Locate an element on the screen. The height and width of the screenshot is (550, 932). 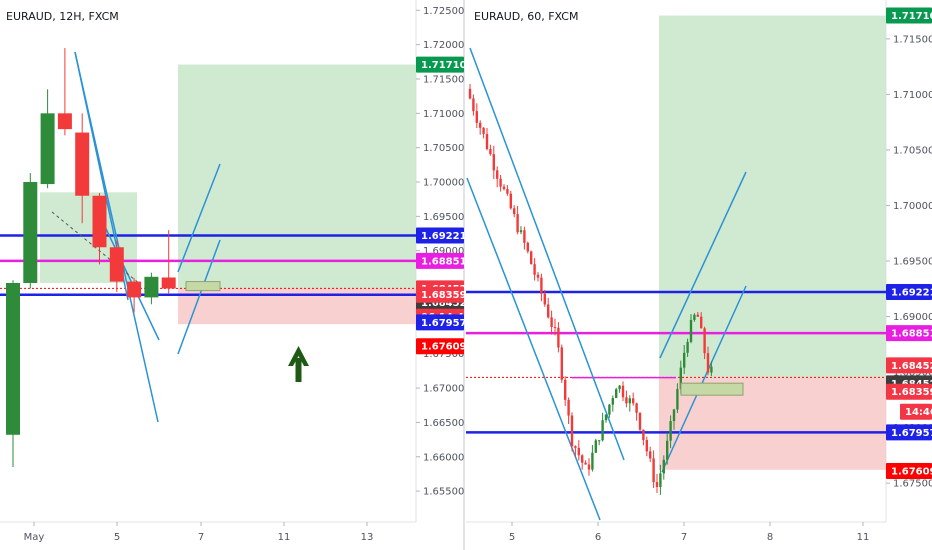
y-tick-label: 1.72500 is located at coordinates (443, 11).